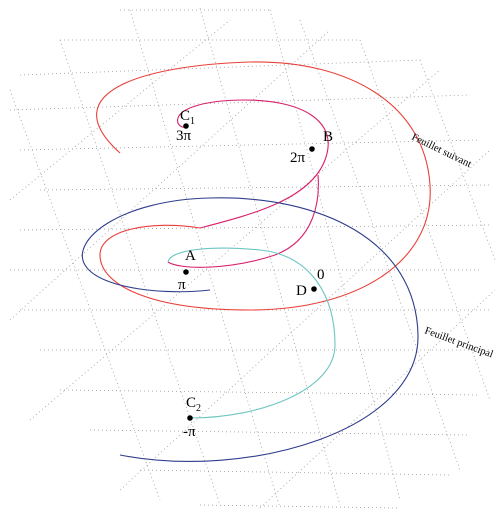 The image size is (499, 521). I want to click on point-C2, so click(190, 418).